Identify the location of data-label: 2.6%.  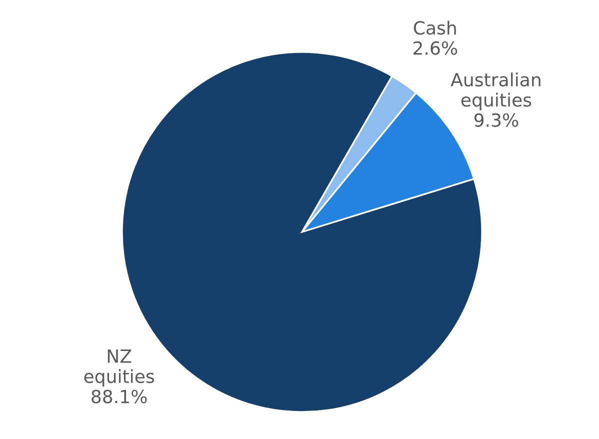
(436, 48).